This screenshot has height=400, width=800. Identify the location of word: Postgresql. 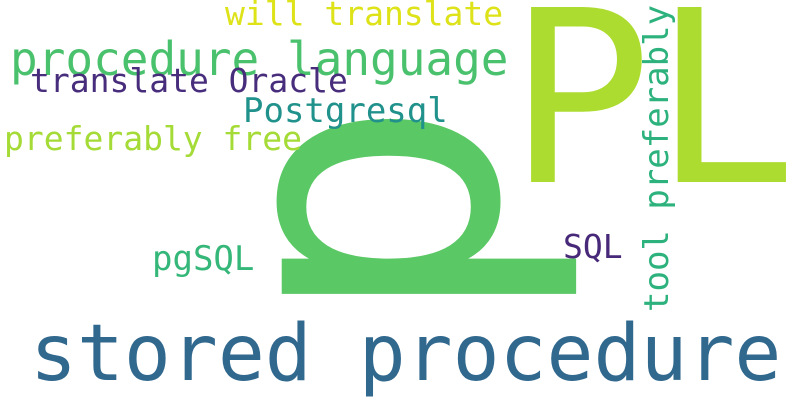
(345, 111).